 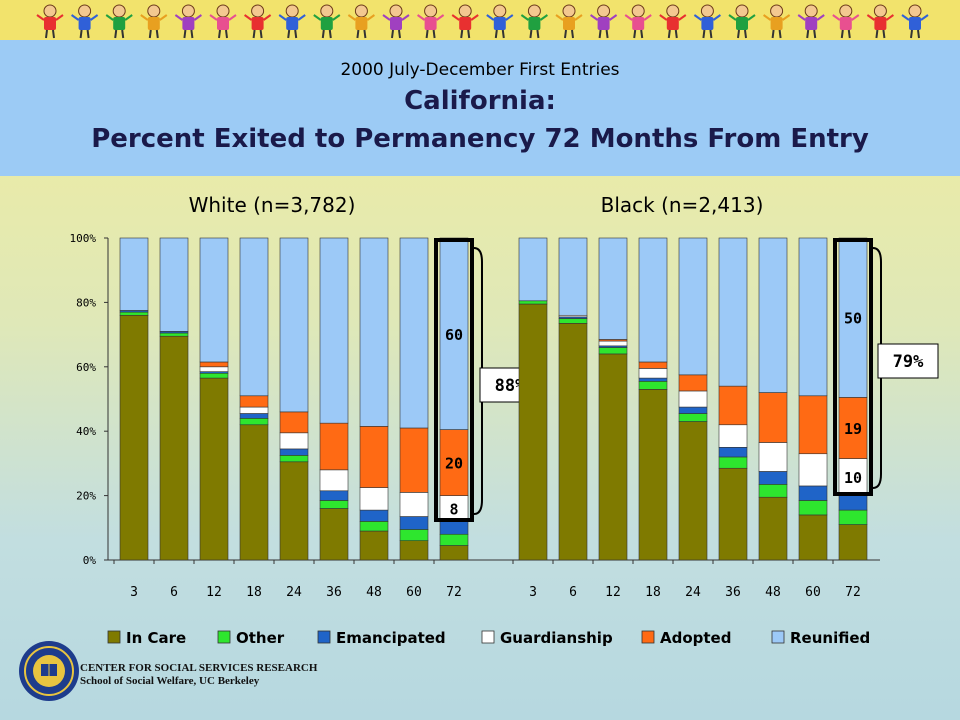 I want to click on group-title: White (n=3,782), so click(x=272, y=205).